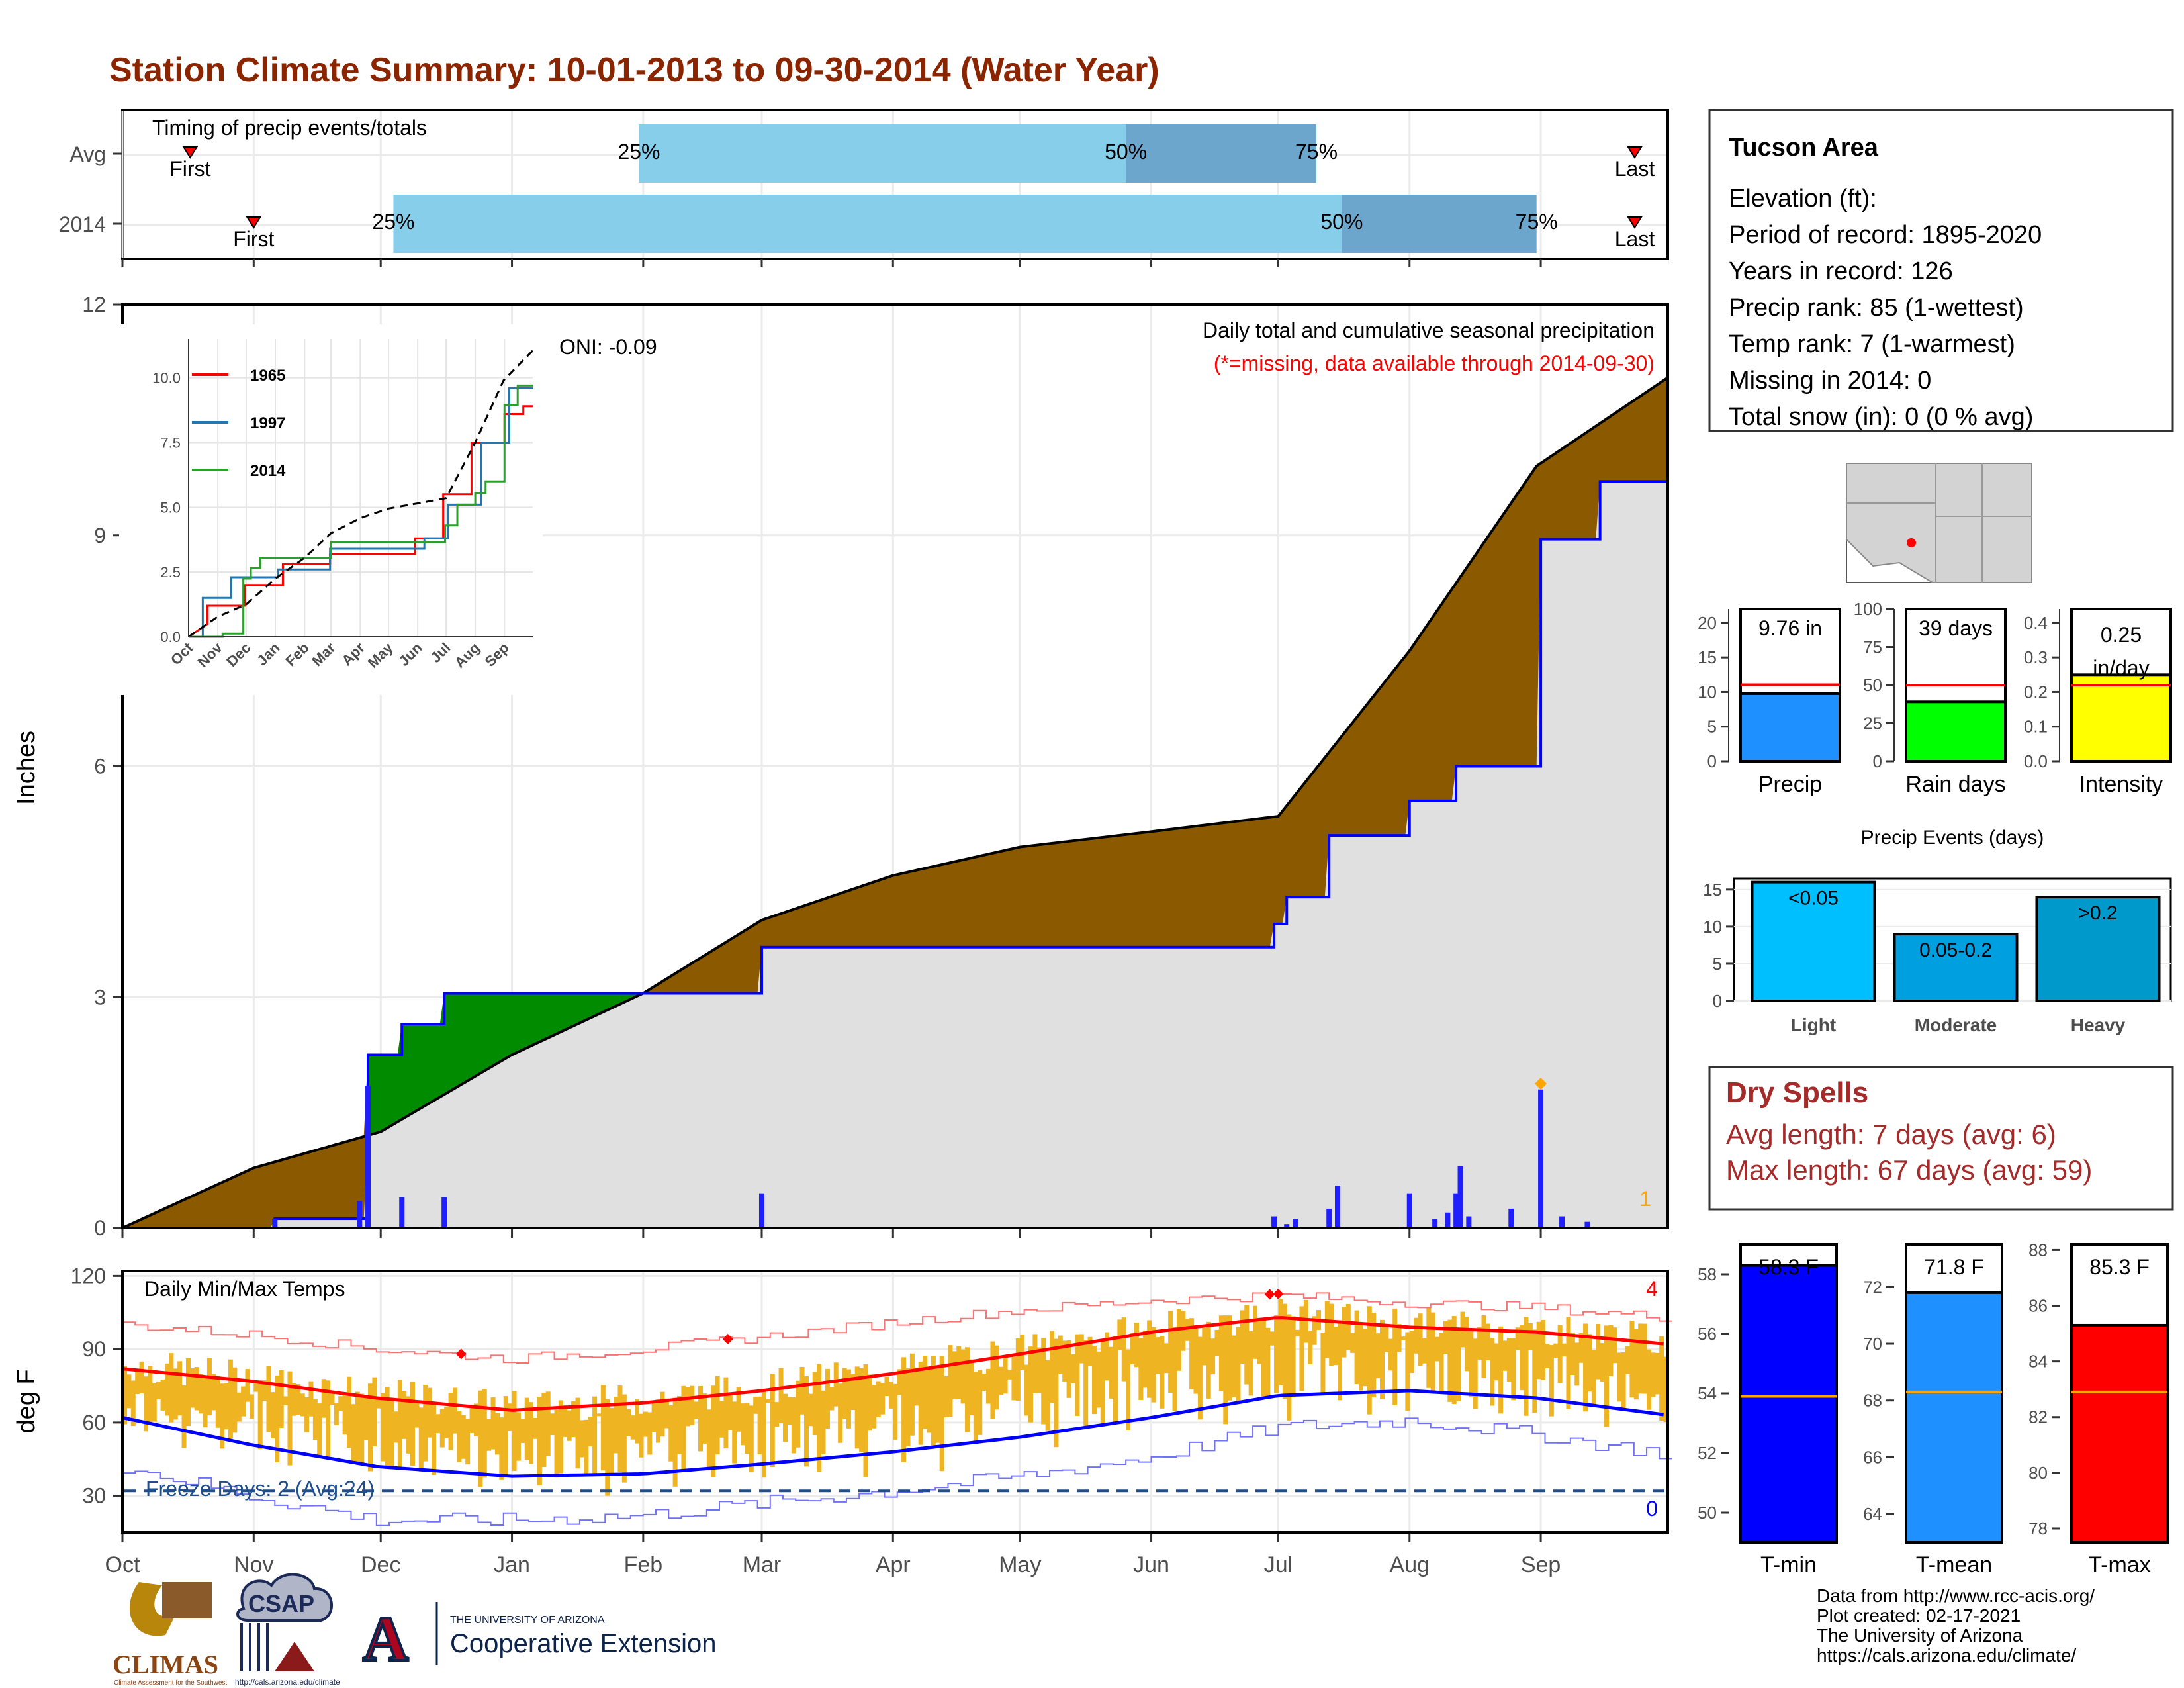  What do you see at coordinates (893, 1433) in the screenshot?
I see `avg-min-line` at bounding box center [893, 1433].